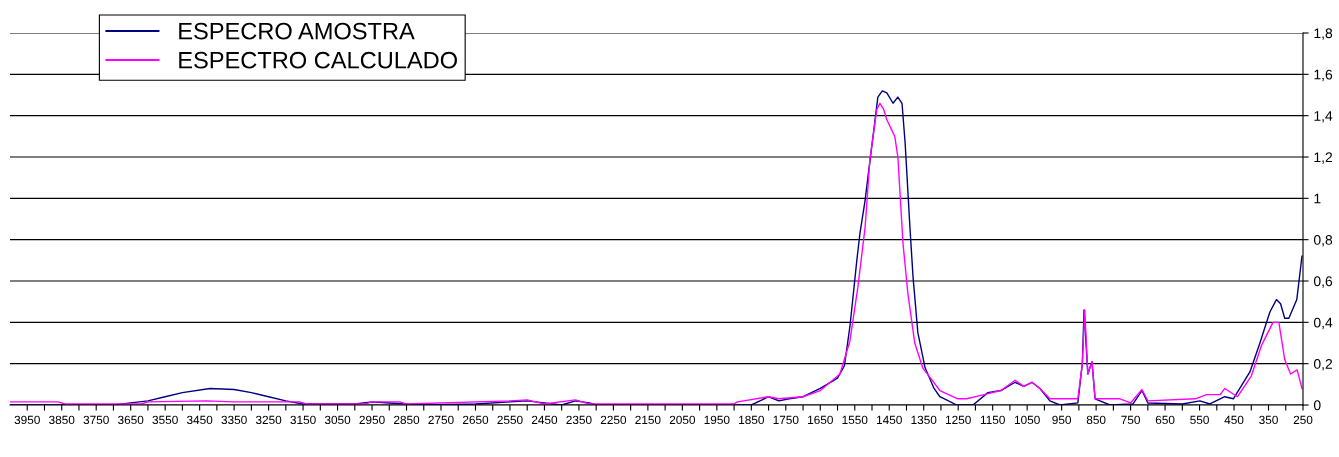  I want to click on x-tick-label: 250, so click(1303, 420).